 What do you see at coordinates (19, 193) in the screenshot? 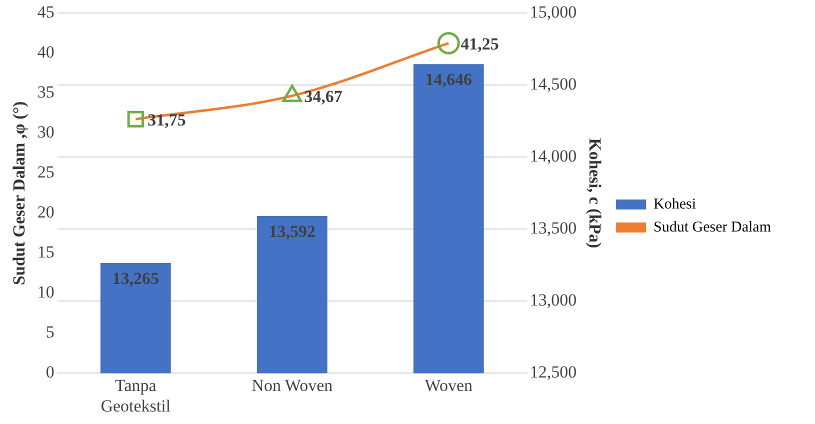
I see `y-axis-title: Sudut Geser Dalam ,φ (°)` at bounding box center [19, 193].